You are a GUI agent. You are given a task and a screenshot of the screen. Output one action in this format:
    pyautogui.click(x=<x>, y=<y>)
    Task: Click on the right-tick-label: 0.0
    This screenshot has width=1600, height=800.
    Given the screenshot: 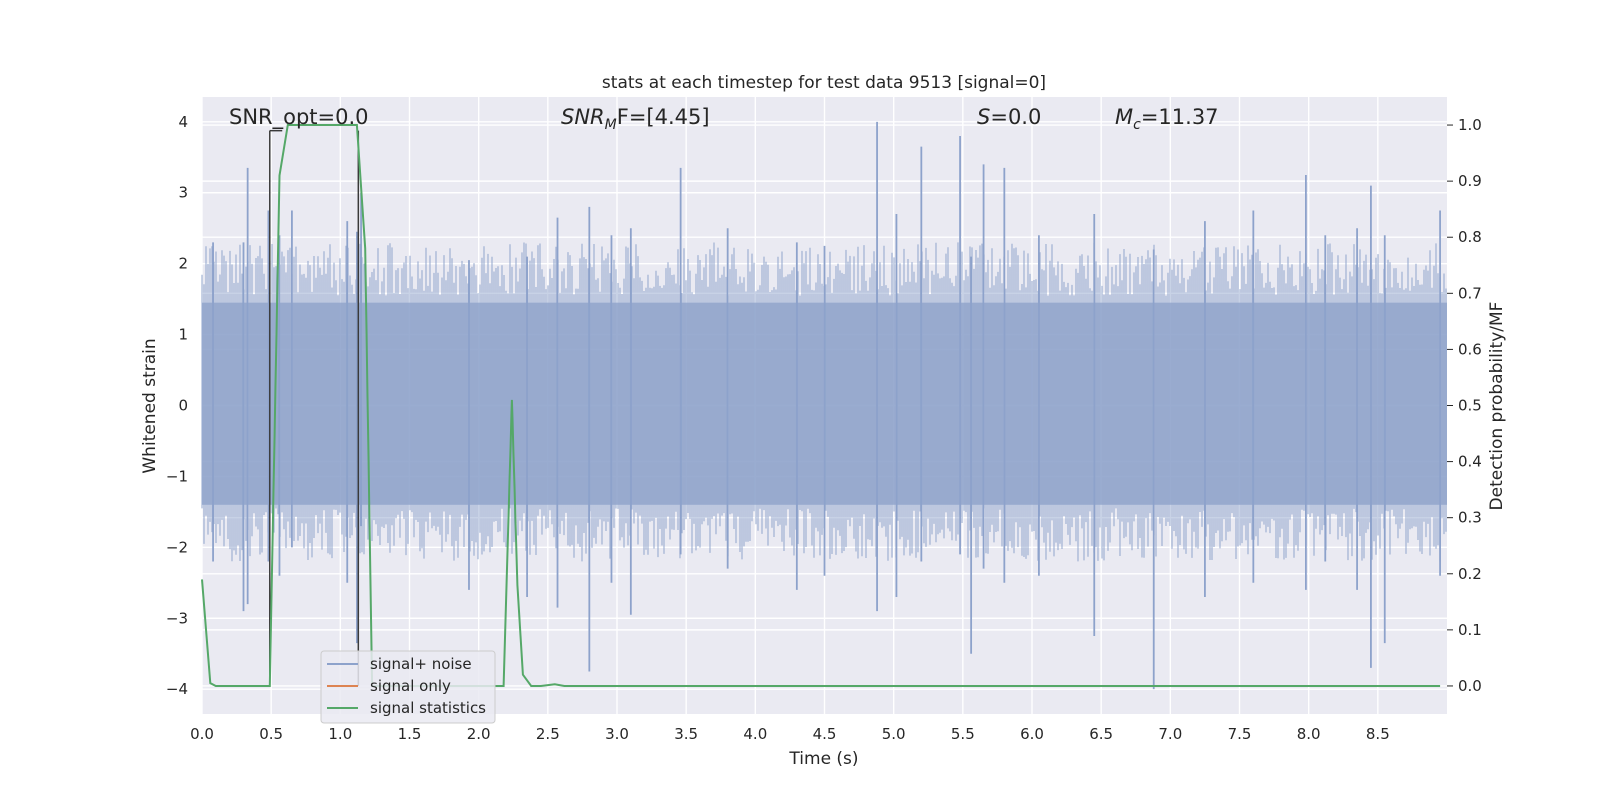 What is the action you would take?
    pyautogui.click(x=1470, y=686)
    